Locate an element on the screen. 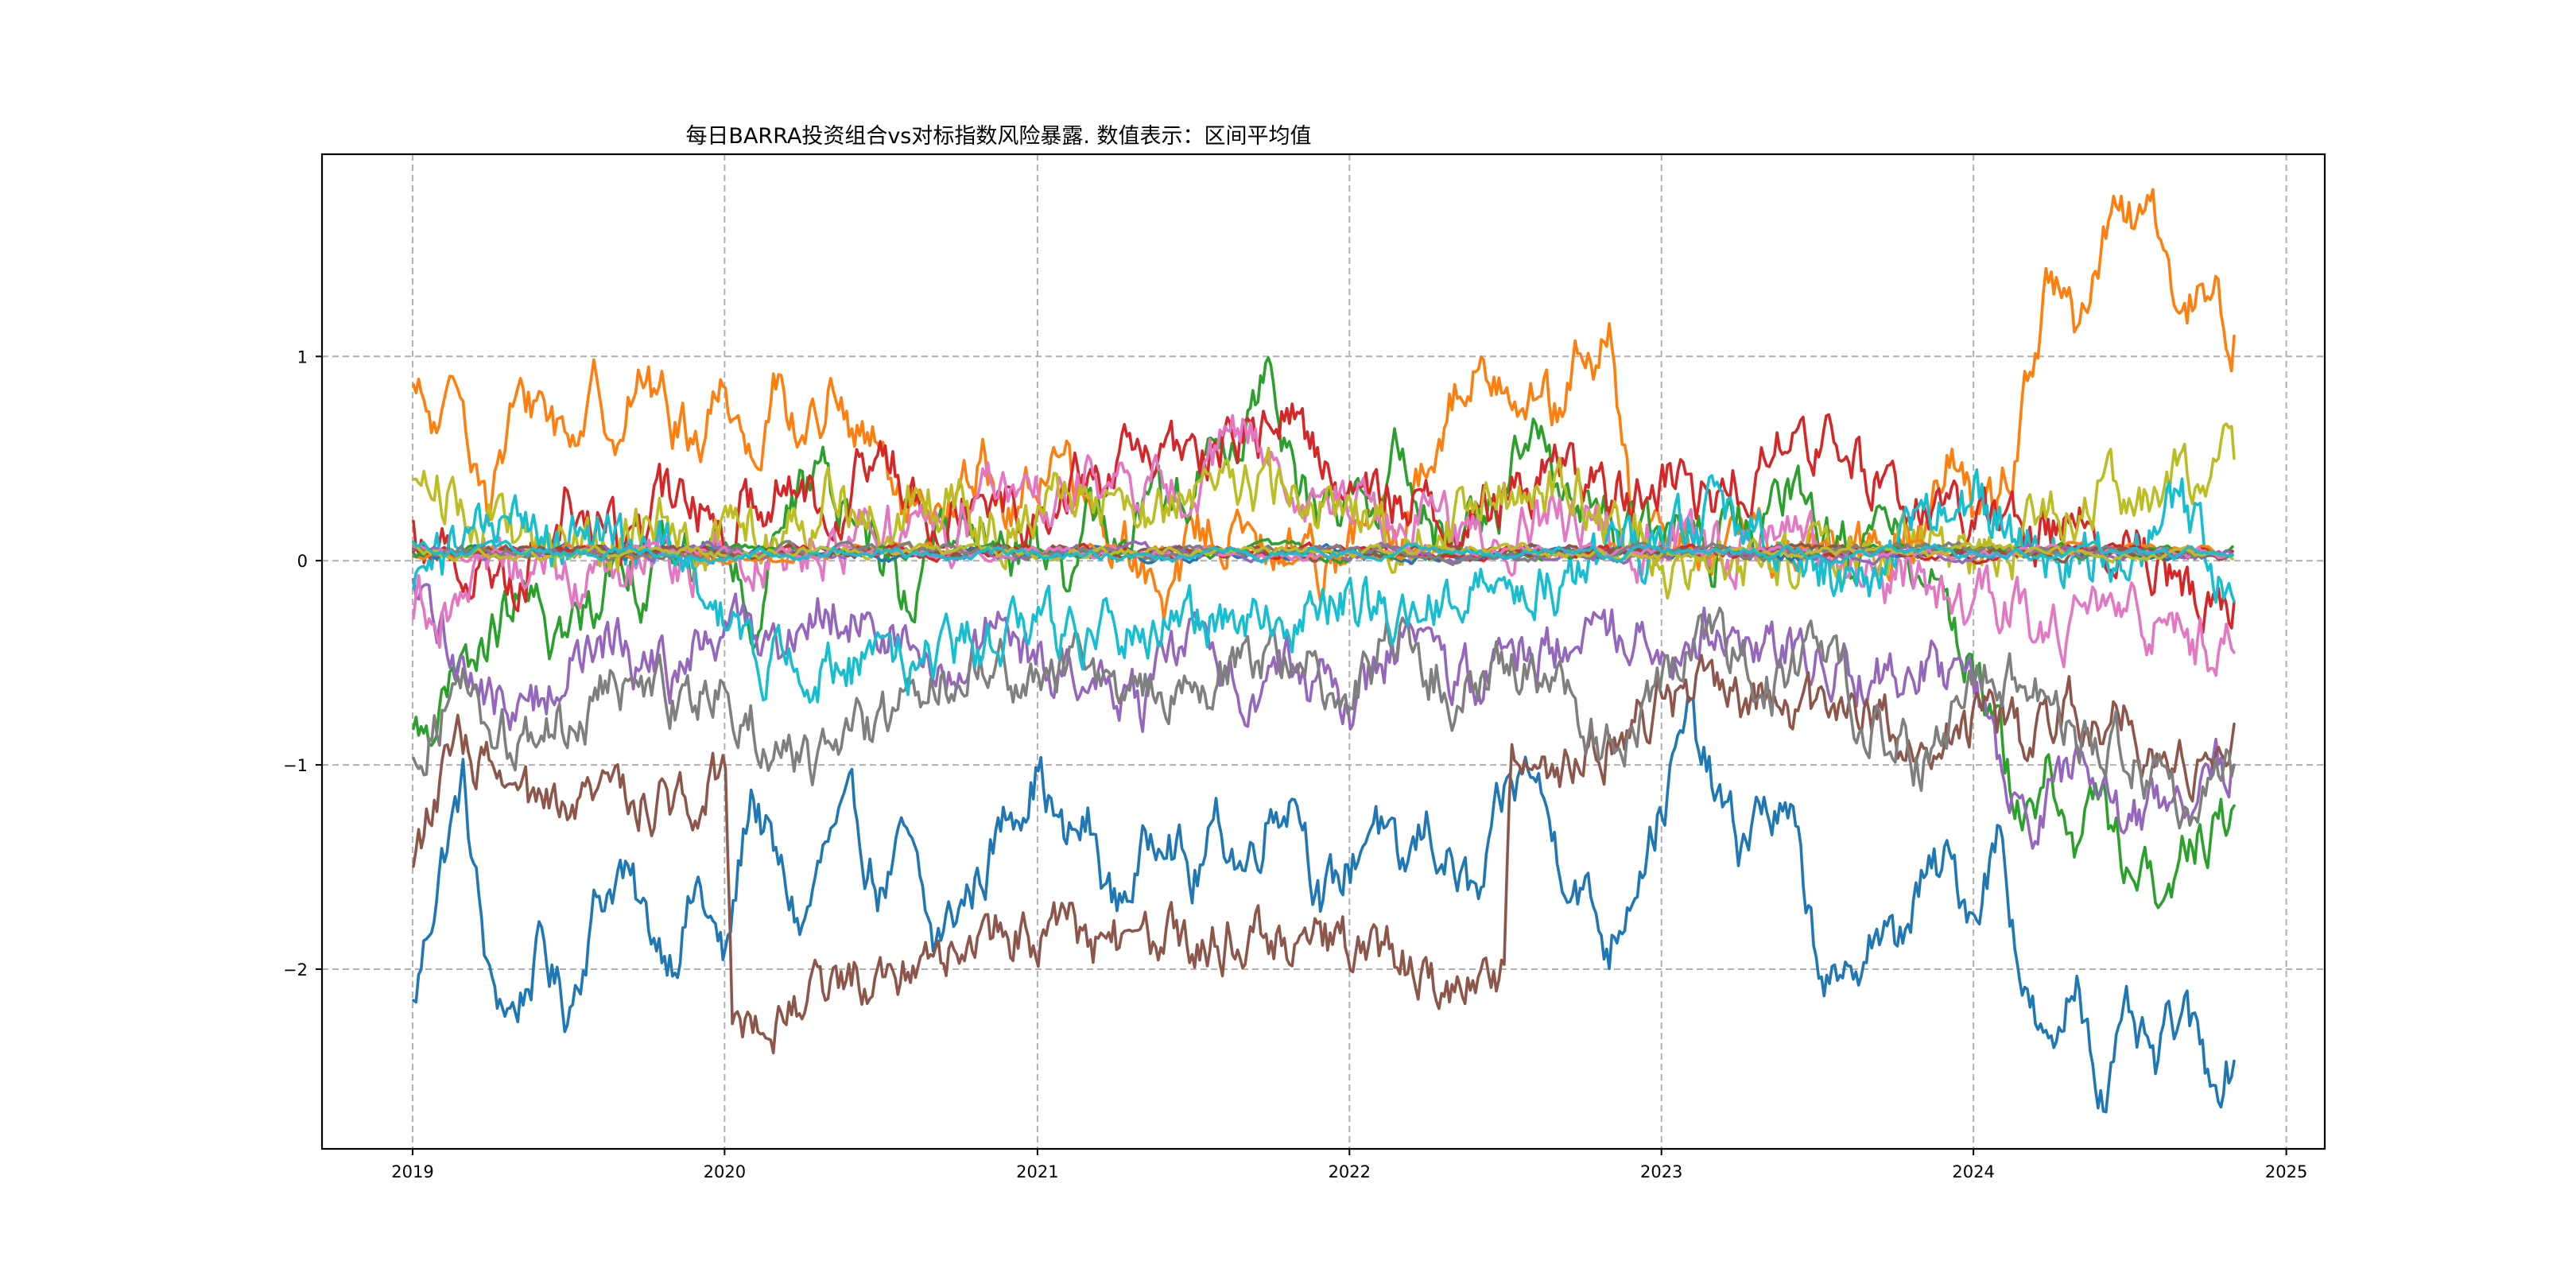  chart-title: 每日BARRA投资组合vs对标指数风险暴露. 数值表示：区间平均值 is located at coordinates (998, 136).